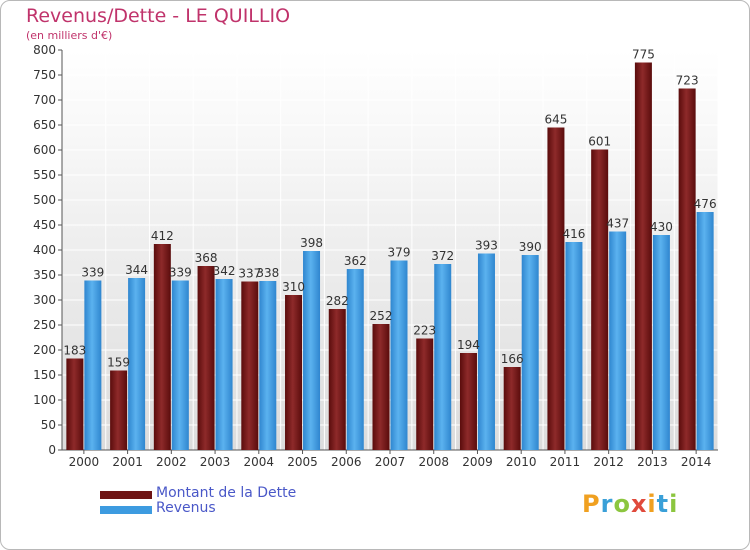 The image size is (750, 550). What do you see at coordinates (84, 462) in the screenshot?
I see `x-tick-label-2000: 2000` at bounding box center [84, 462].